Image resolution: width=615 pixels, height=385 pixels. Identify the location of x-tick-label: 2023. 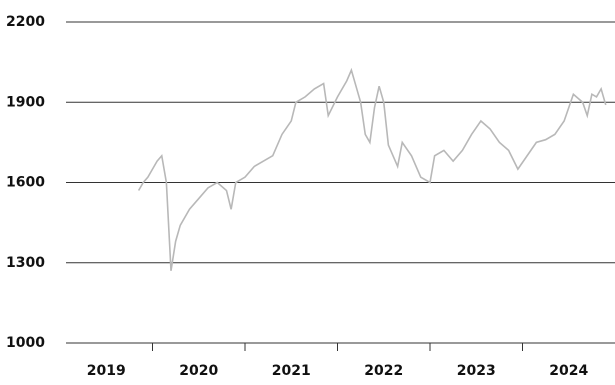
(476, 371).